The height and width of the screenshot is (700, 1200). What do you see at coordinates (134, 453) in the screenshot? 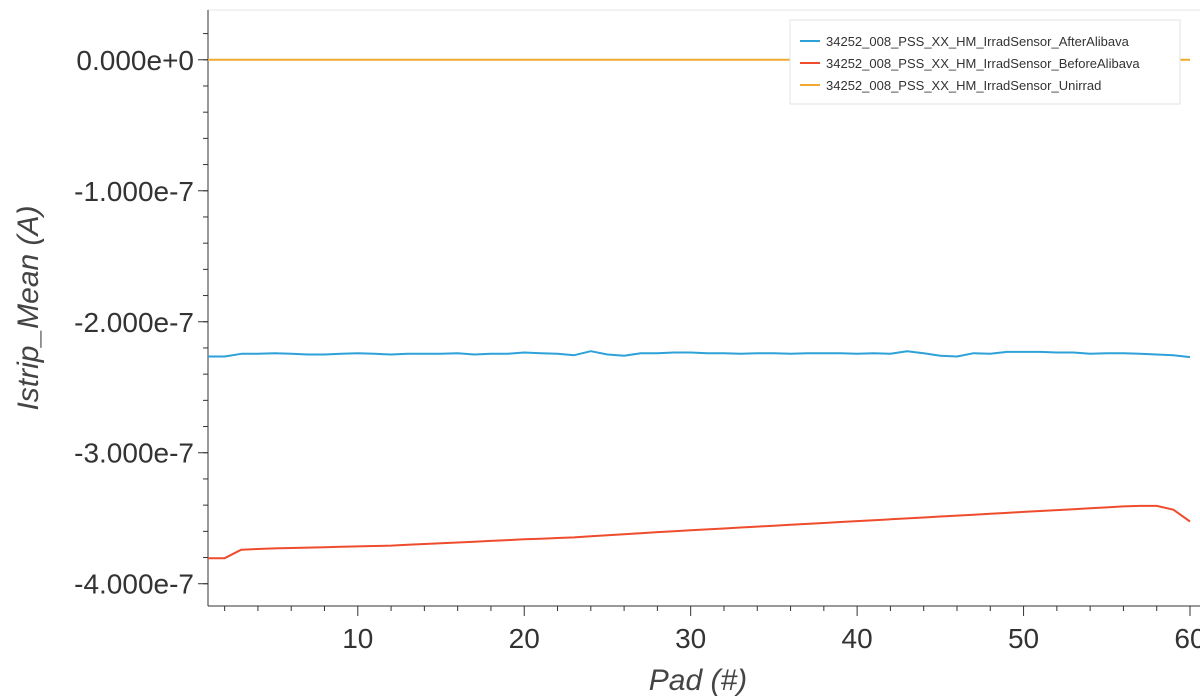
I see `y-tick-label: -3.000e-7` at bounding box center [134, 453].